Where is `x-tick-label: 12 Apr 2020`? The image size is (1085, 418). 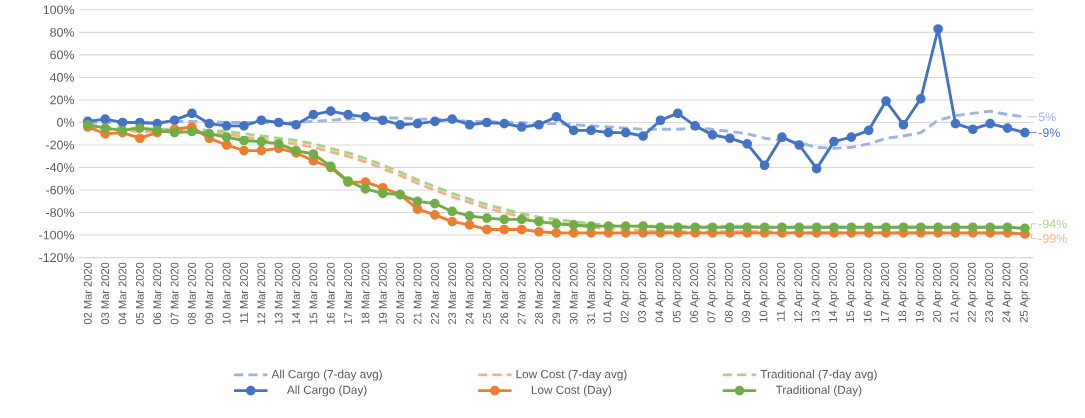 x-tick-label: 12 Apr 2020 is located at coordinates (799, 292).